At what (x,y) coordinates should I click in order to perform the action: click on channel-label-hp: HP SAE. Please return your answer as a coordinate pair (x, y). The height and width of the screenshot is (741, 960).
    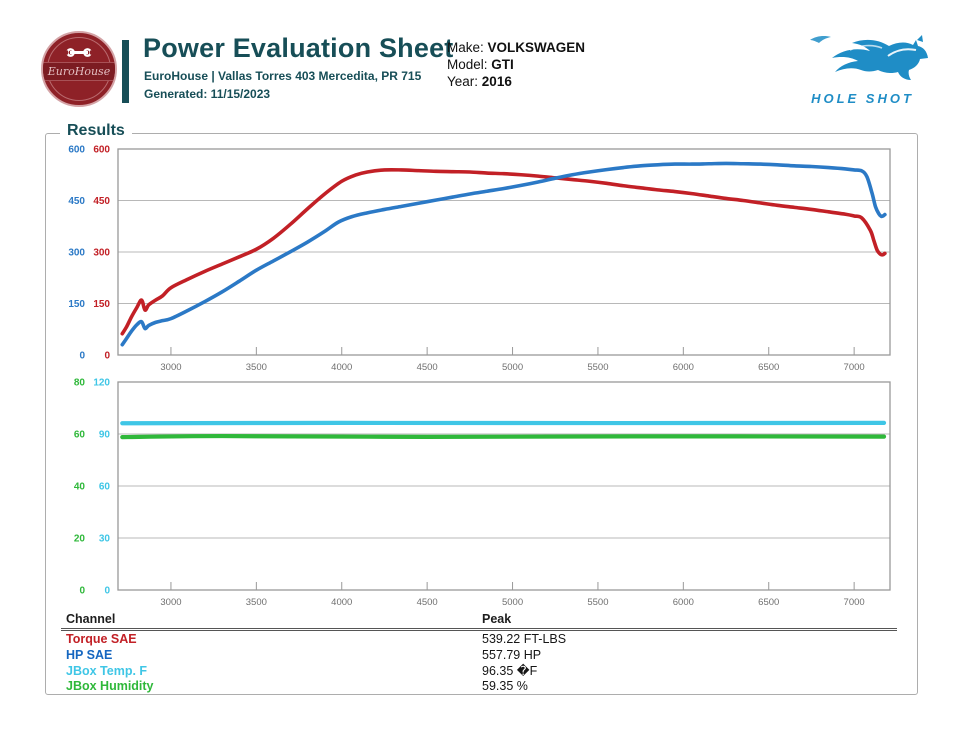
    Looking at the image, I should click on (89, 655).